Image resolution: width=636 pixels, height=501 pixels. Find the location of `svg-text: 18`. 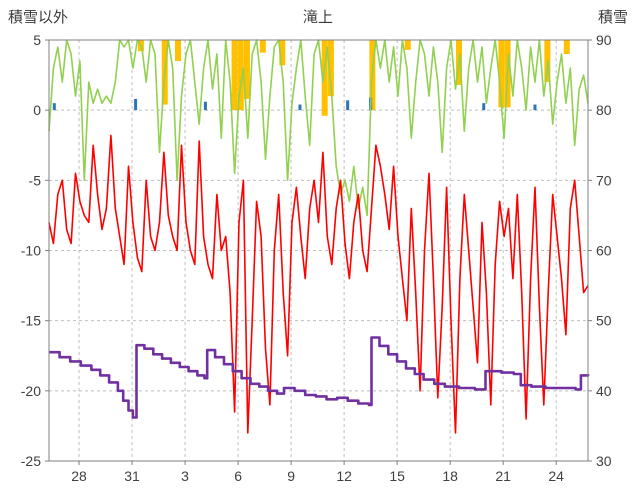

svg-text: 18 is located at coordinates (450, 476).